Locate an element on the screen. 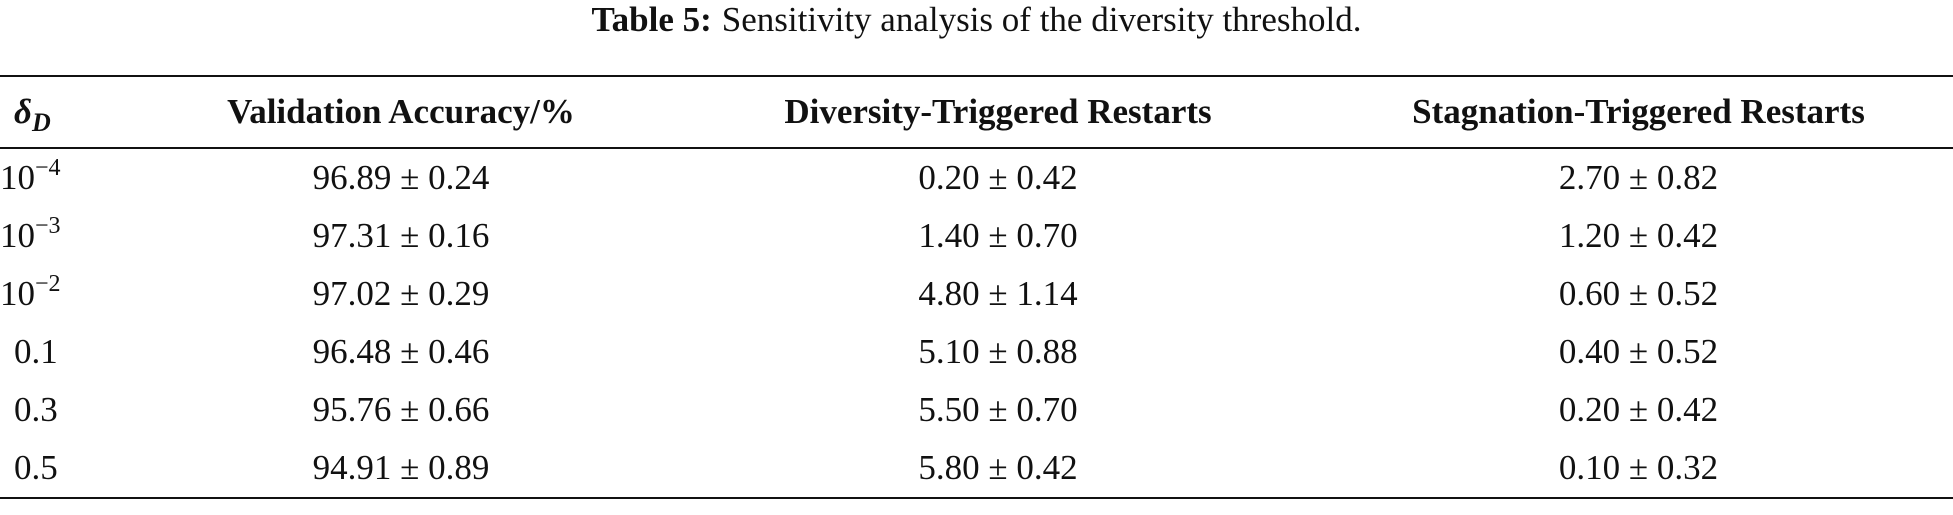 The width and height of the screenshot is (1953, 515). caption-label: Table 5: is located at coordinates (651, 19).